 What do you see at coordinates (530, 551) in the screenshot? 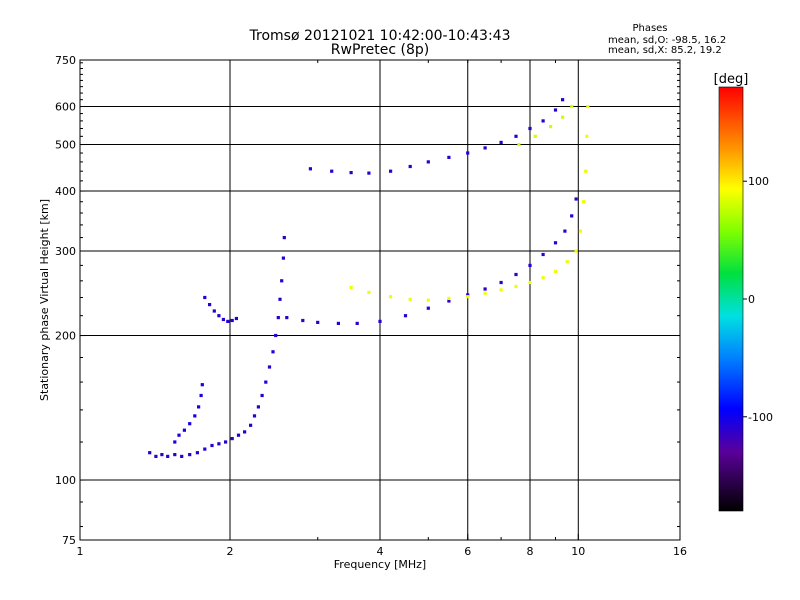
I see `x-tick-label: 8` at bounding box center [530, 551].